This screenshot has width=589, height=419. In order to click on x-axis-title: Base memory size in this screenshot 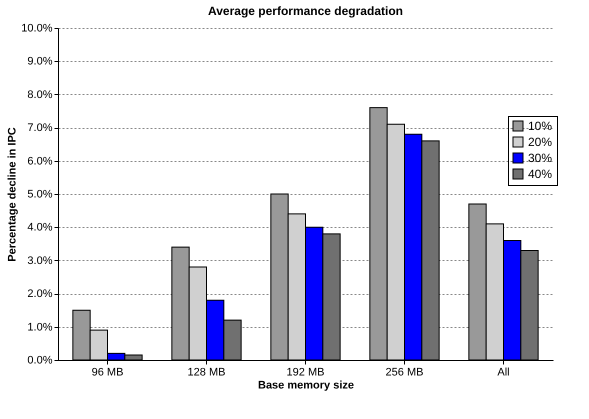, I will do `click(306, 386)`.